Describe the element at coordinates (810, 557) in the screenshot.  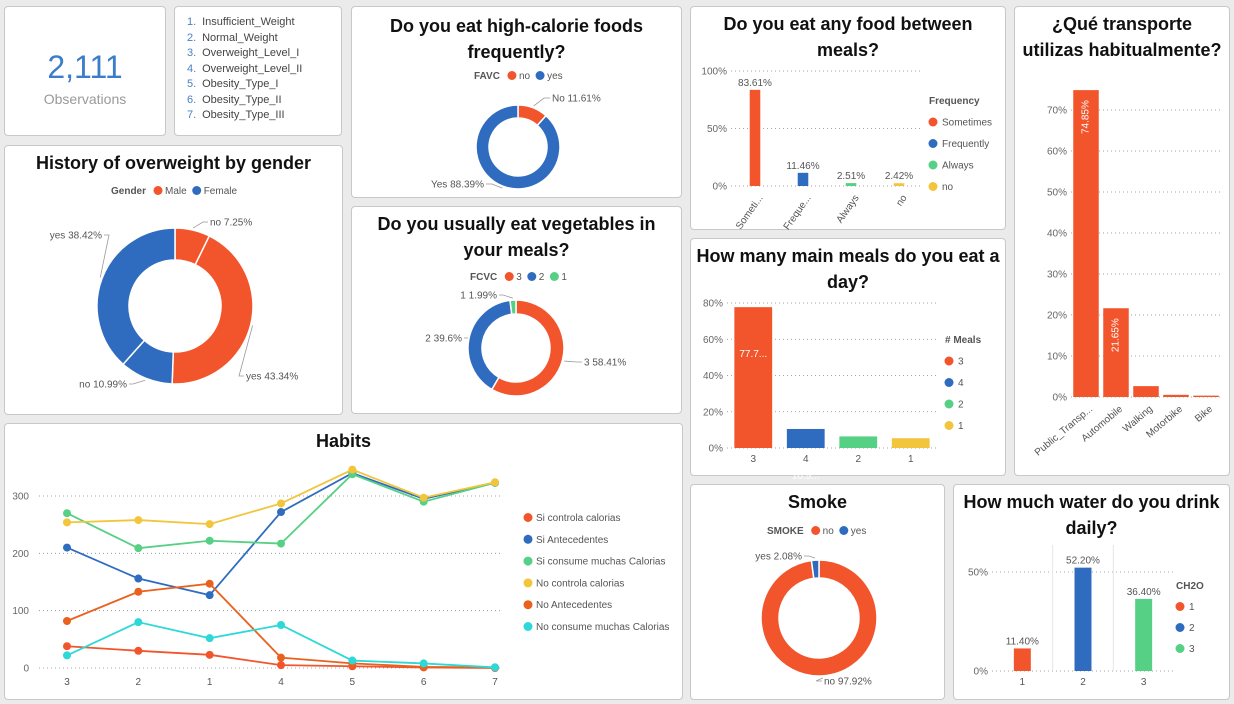
I see `smoke-leader-line` at that location.